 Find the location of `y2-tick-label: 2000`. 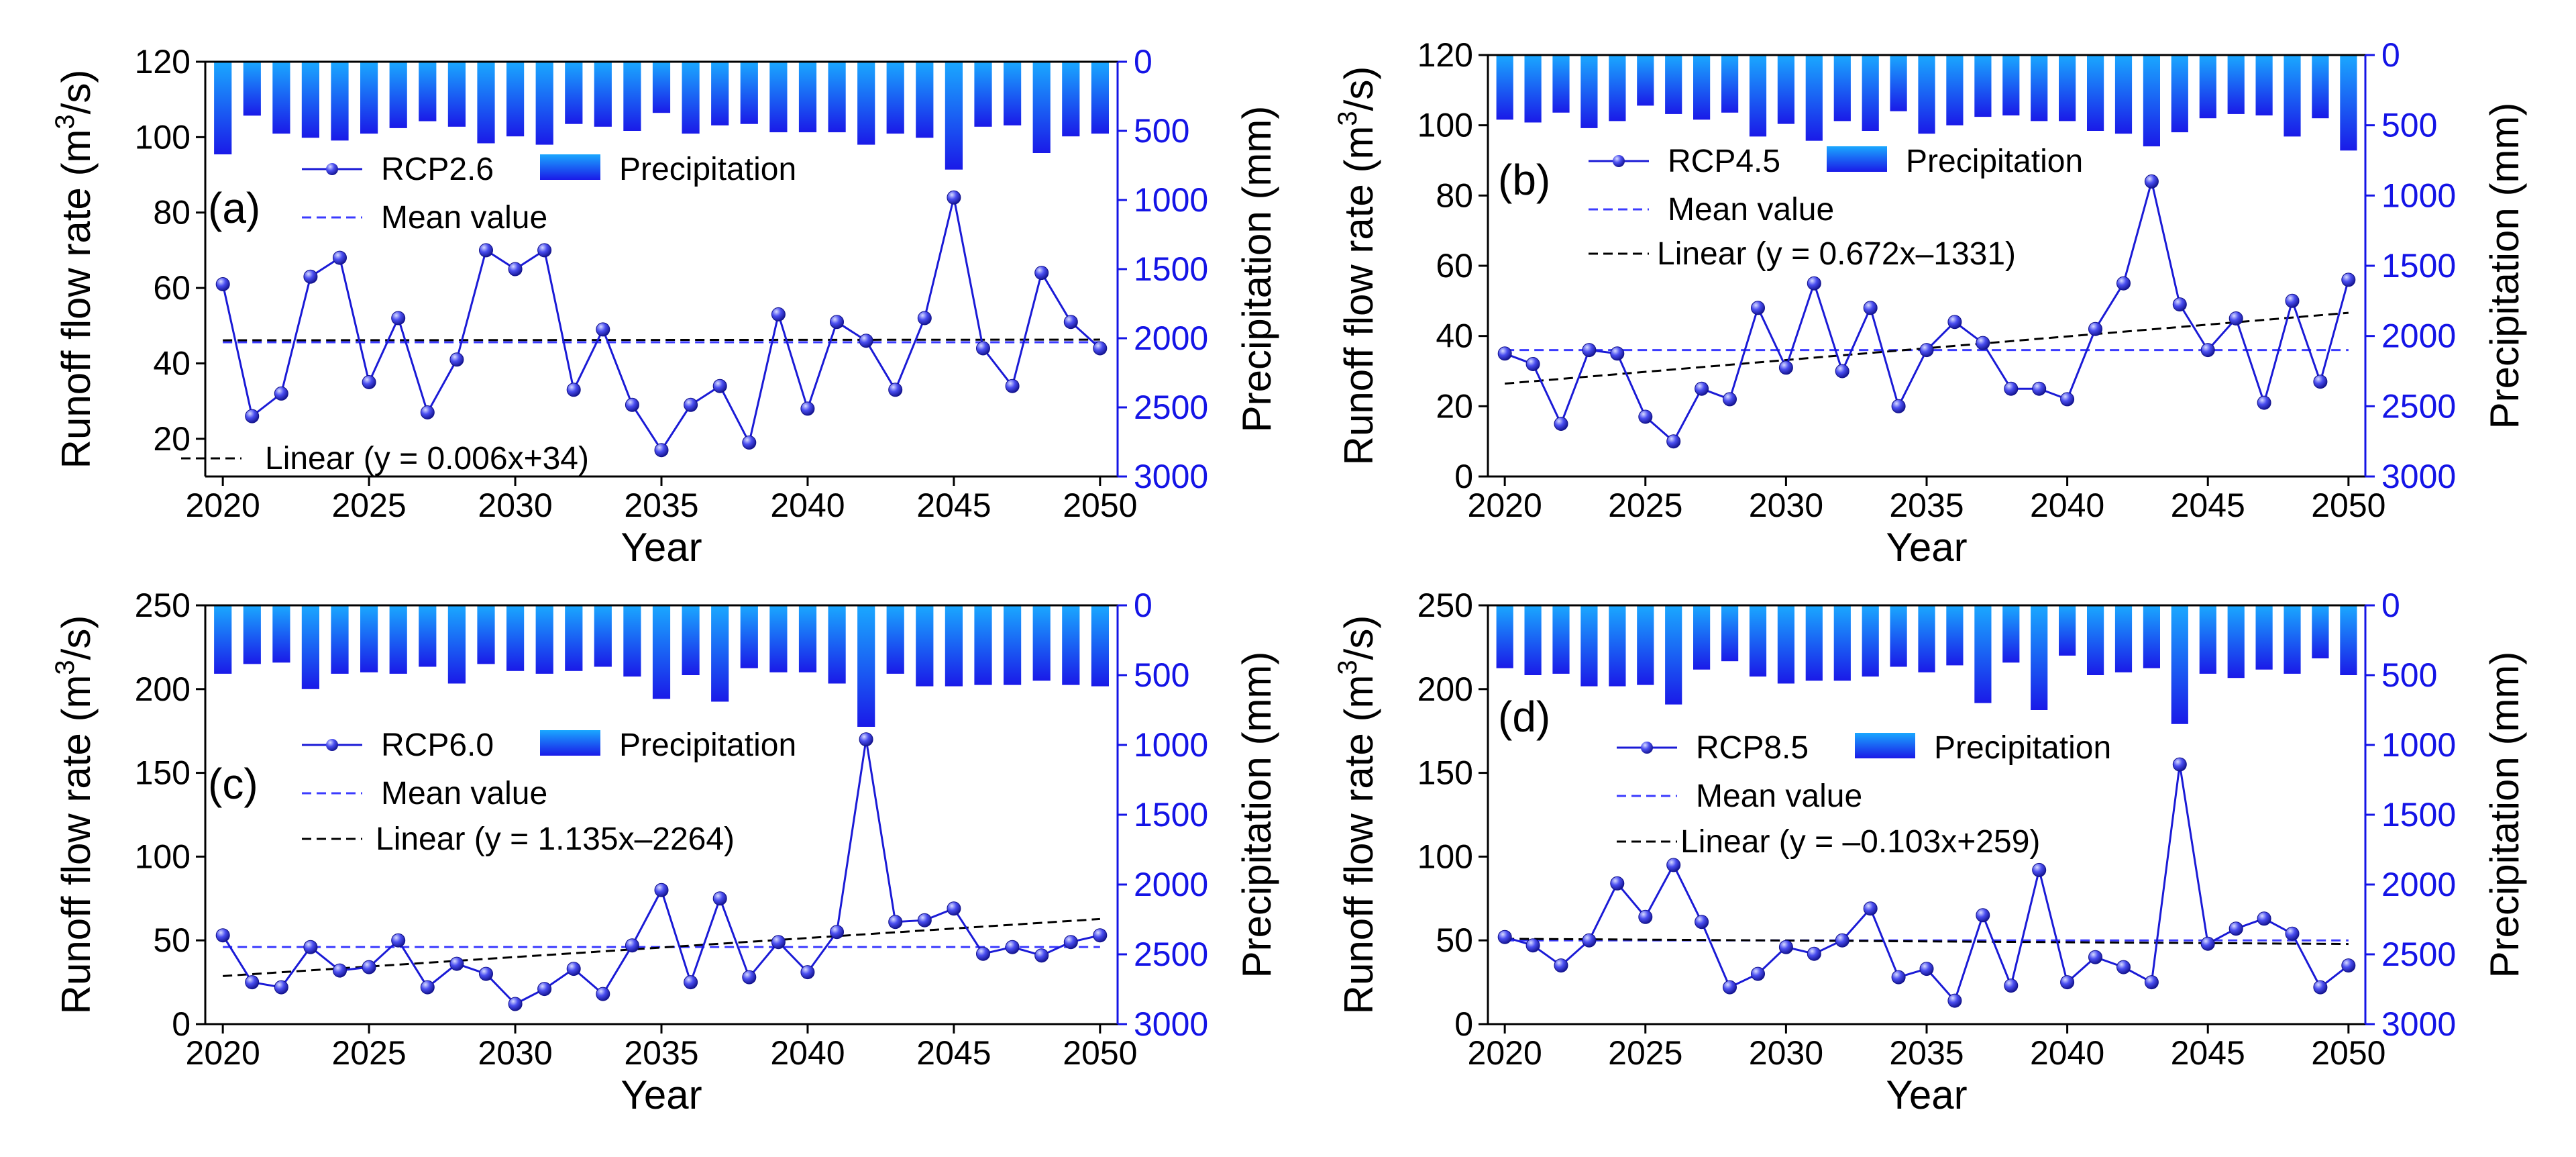

y2-tick-label: 2000 is located at coordinates (1171, 338).